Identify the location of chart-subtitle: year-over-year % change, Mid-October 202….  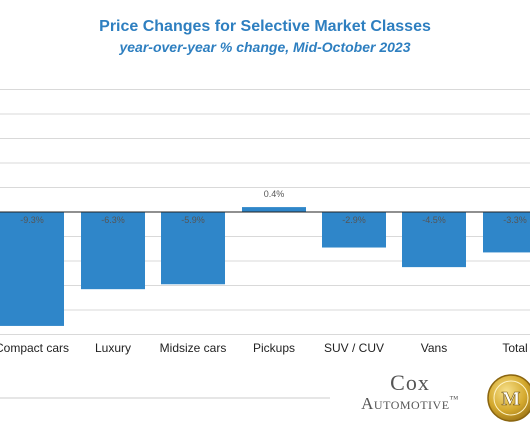
(265, 47).